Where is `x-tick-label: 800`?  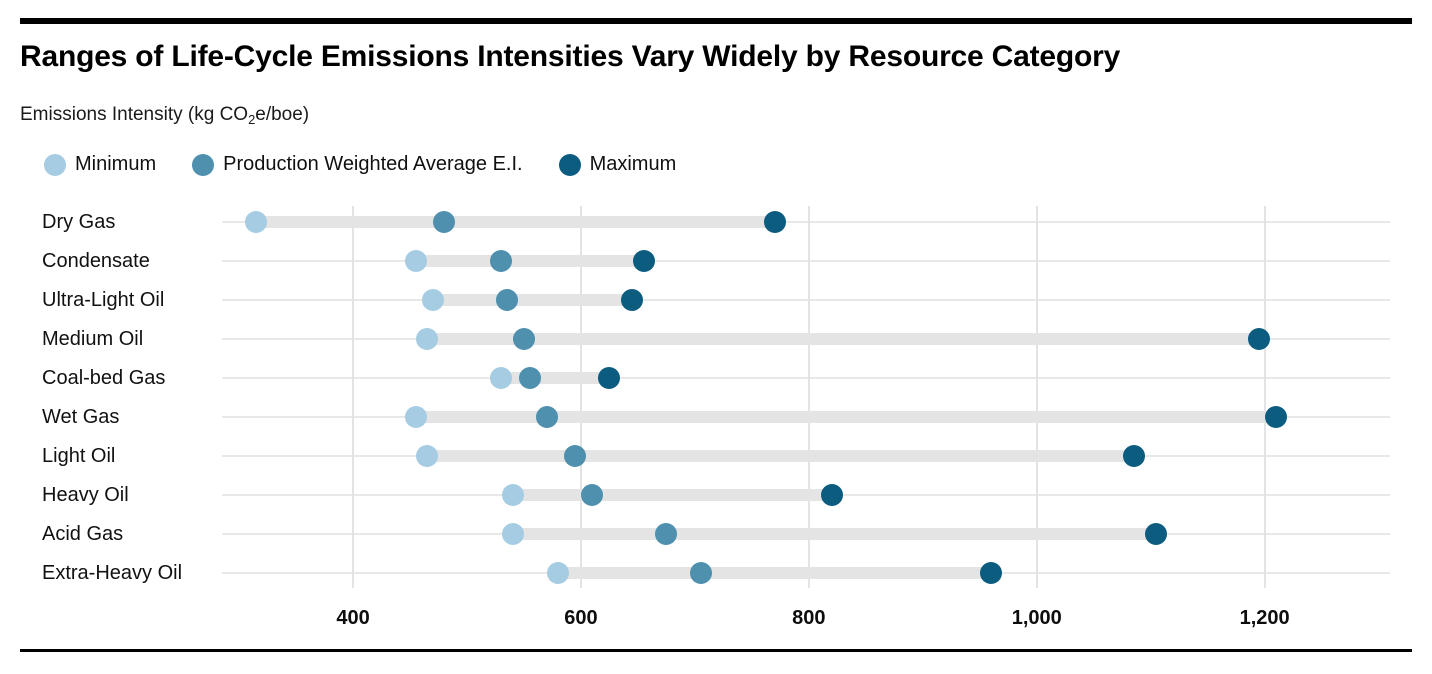
x-tick-label: 800 is located at coordinates (809, 618).